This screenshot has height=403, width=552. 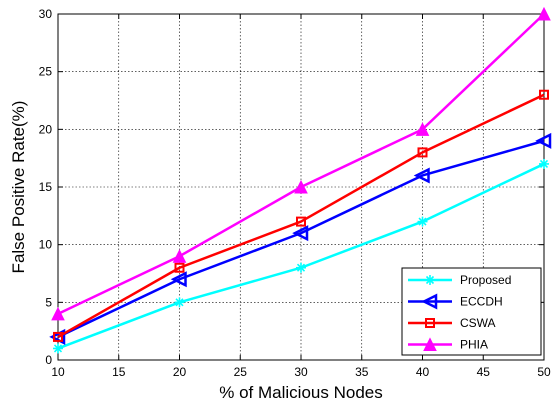 I want to click on x-tick-label: 10, so click(x=58, y=372).